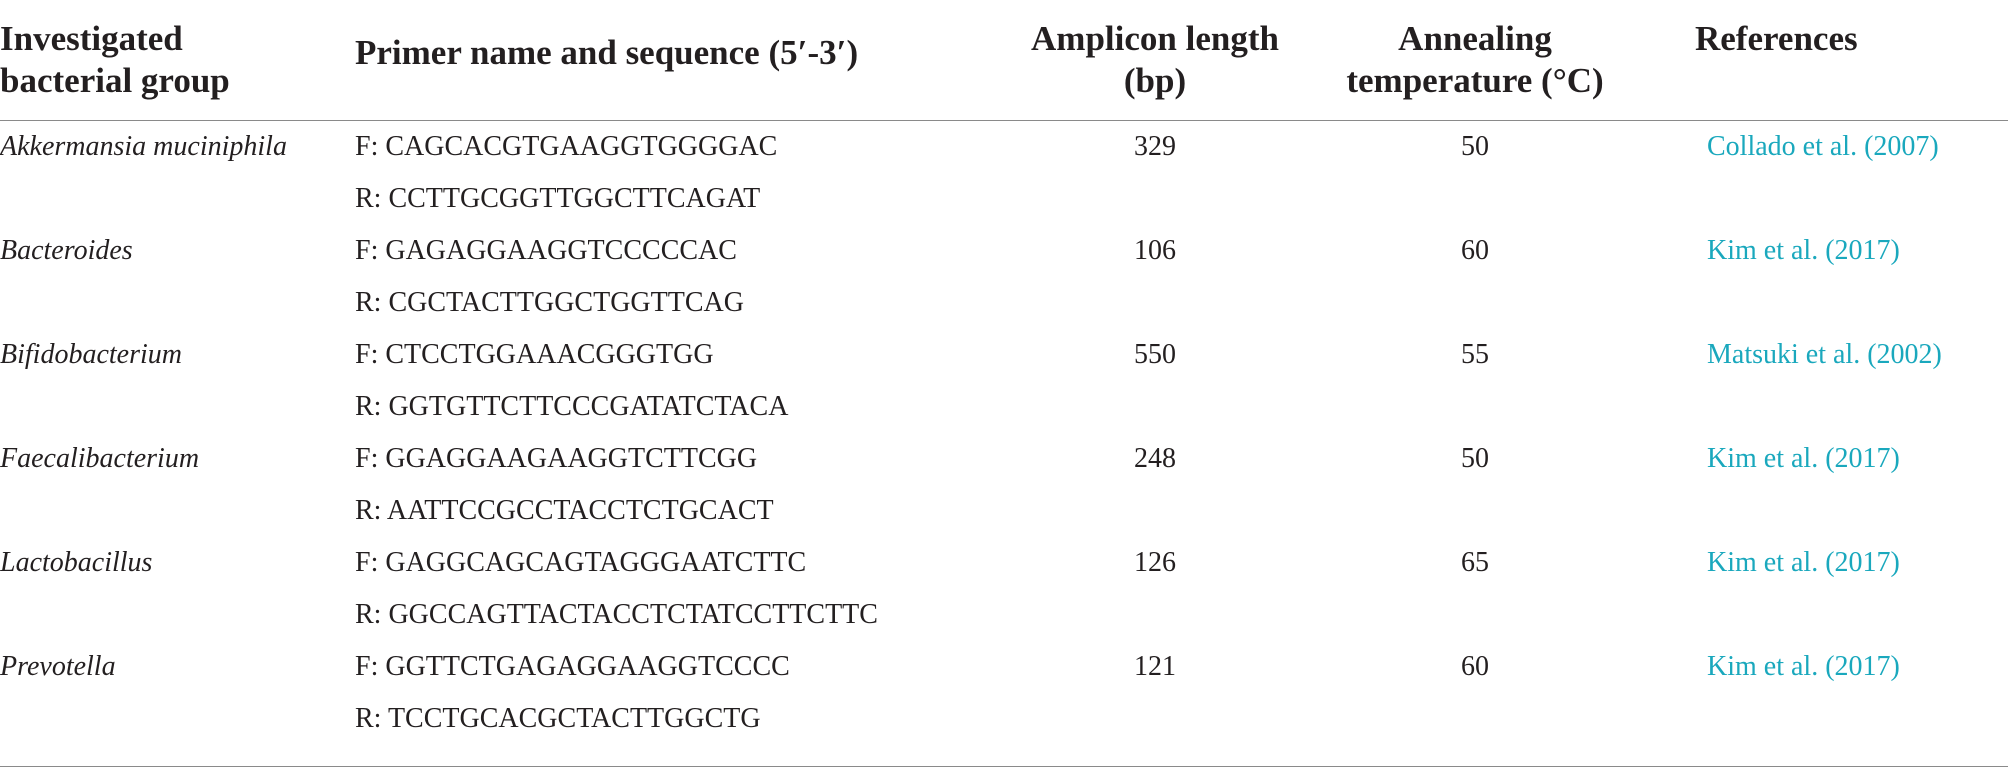 This screenshot has height=783, width=2008. Describe the element at coordinates (58, 666) in the screenshot. I see `bacterial-group-cell: Prevotella` at that location.